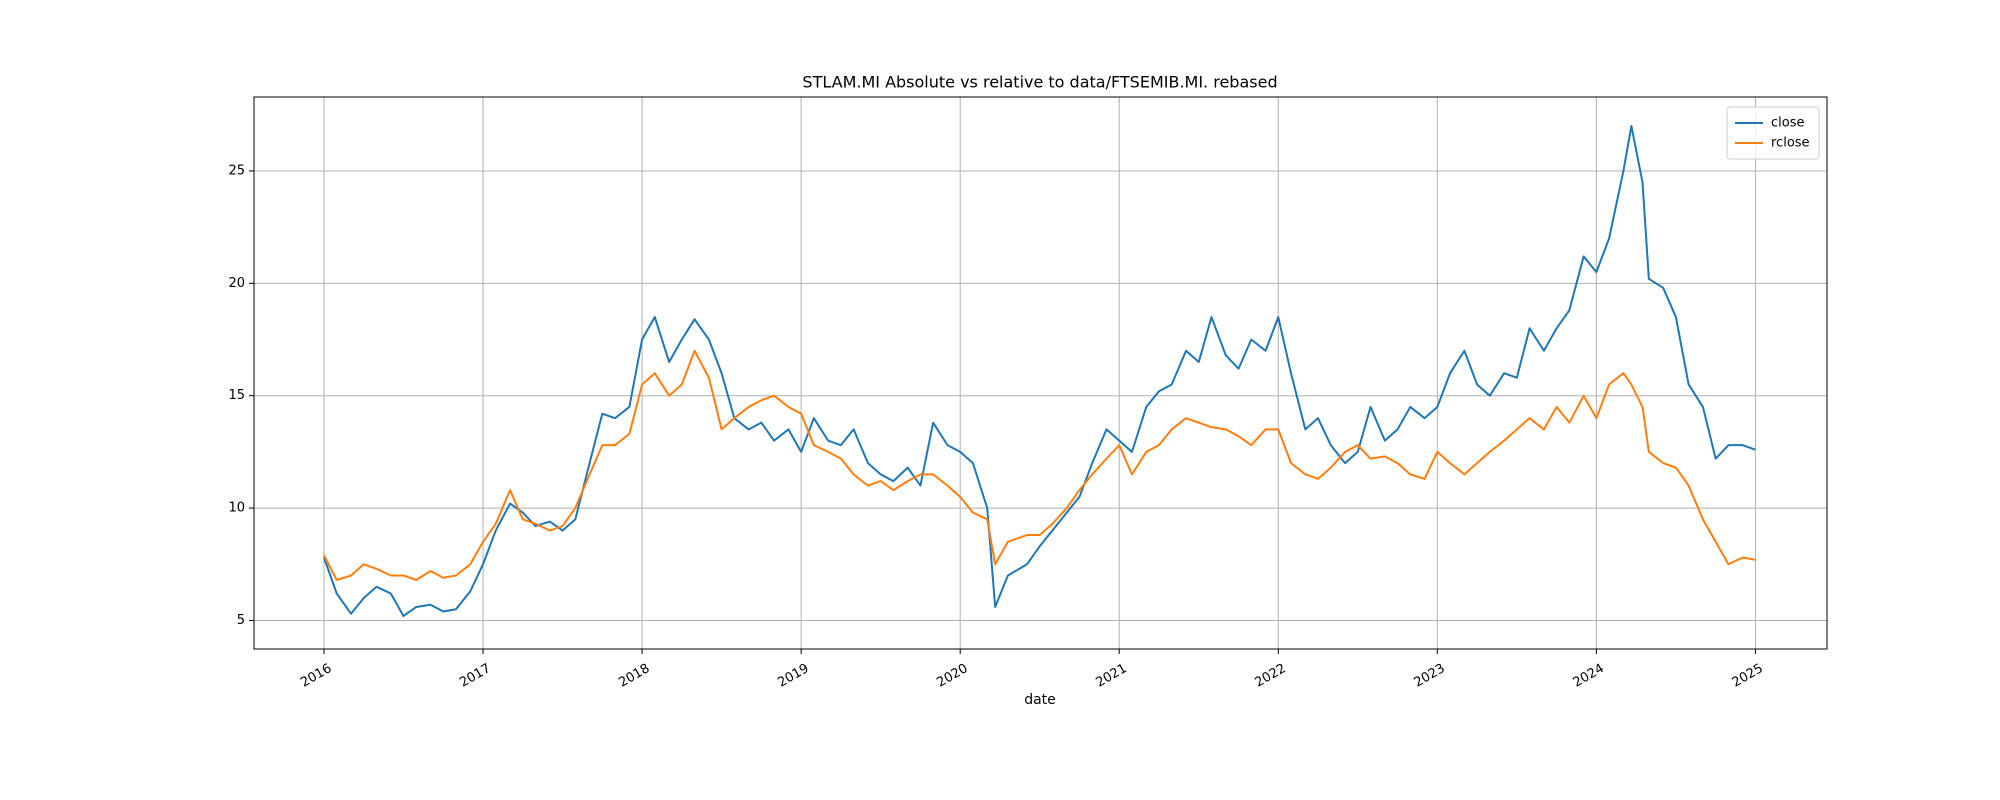 The height and width of the screenshot is (800, 2000). Describe the element at coordinates (952, 676) in the screenshot. I see `x-tick-label: 2020` at that location.